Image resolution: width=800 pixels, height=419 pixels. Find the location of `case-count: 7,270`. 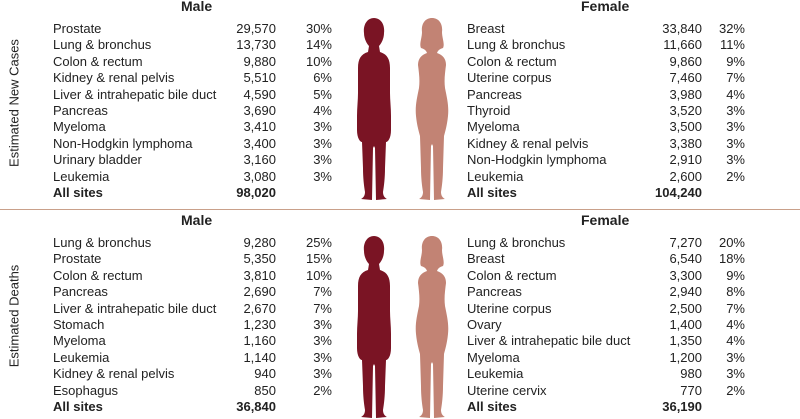

case-count: 7,270 is located at coordinates (685, 242).